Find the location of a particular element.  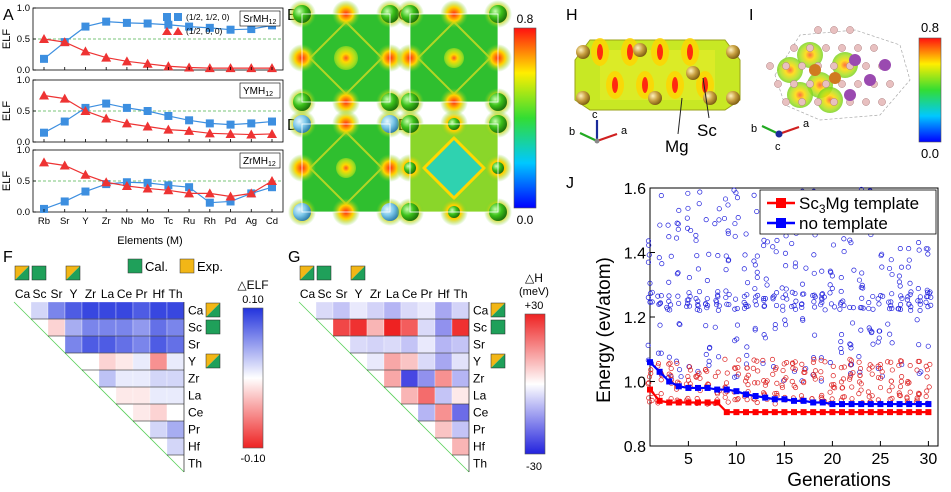

g-column-label: Sr is located at coordinates (342, 294).